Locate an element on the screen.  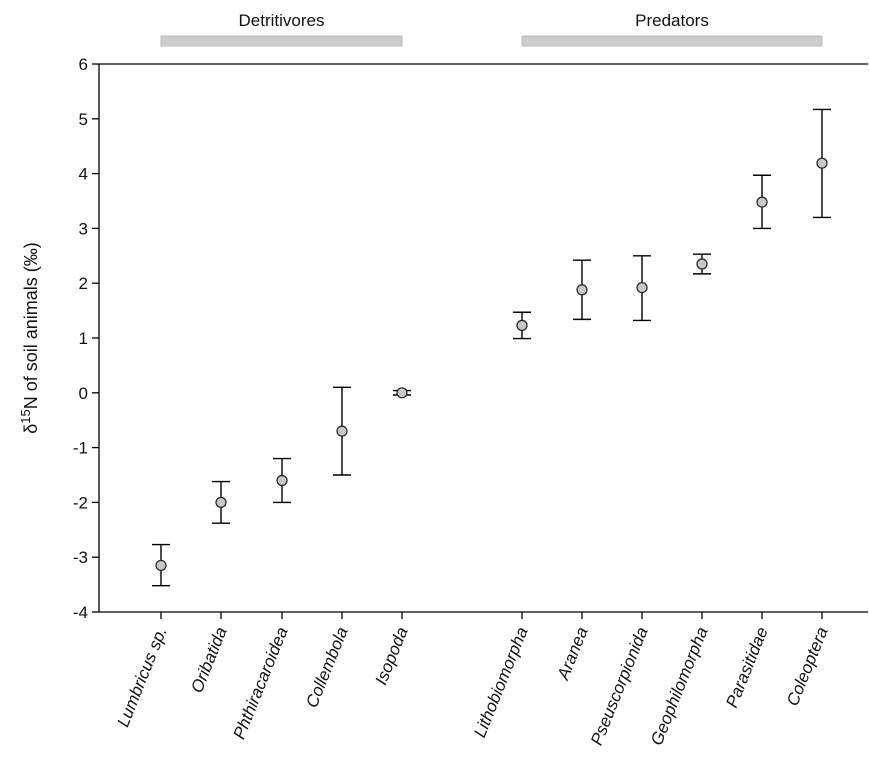
category-label: Lithobiomorpha is located at coordinates (501, 682).